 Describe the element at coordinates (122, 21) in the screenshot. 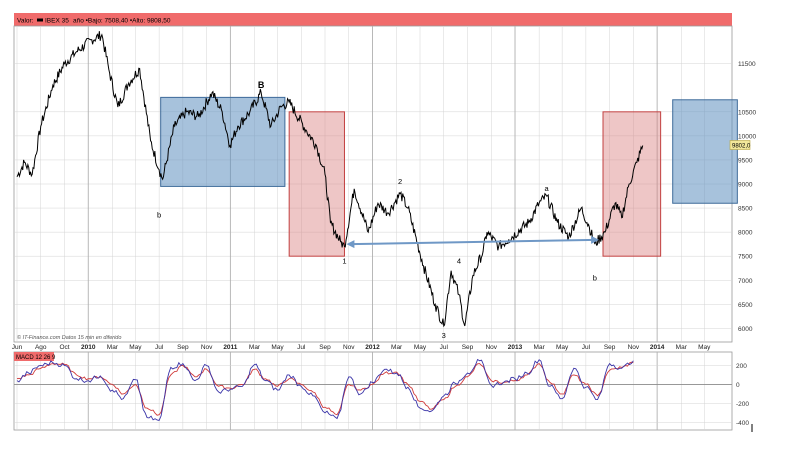

I see `header-stats: año •Bajo: 7508,40 •Alto: 9808,50` at that location.